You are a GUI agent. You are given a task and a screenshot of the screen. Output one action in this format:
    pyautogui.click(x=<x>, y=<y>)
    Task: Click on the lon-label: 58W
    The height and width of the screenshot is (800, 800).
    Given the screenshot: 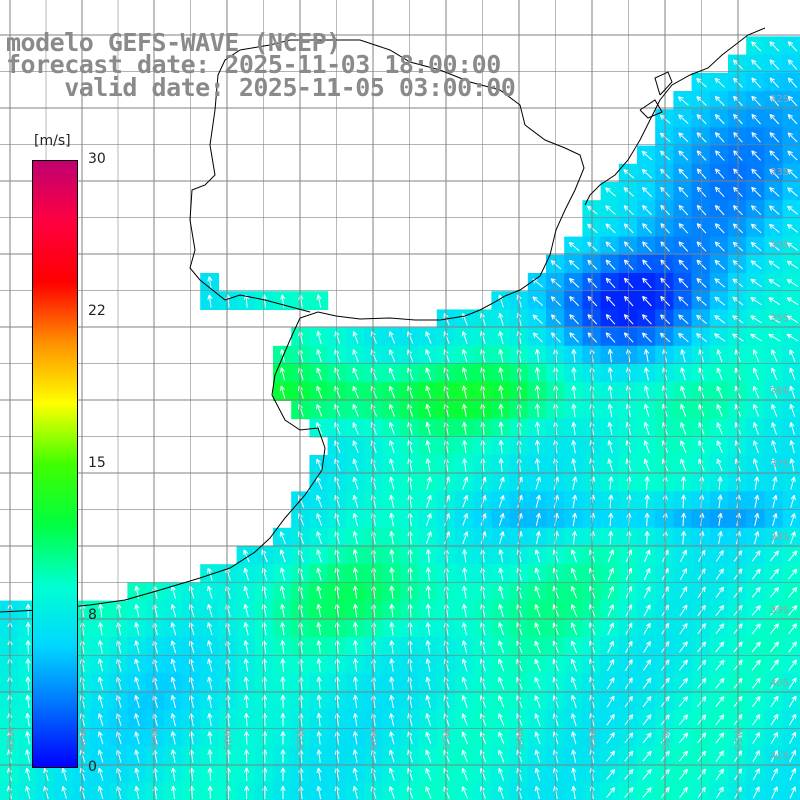 What is the action you would take?
    pyautogui.click(x=228, y=738)
    